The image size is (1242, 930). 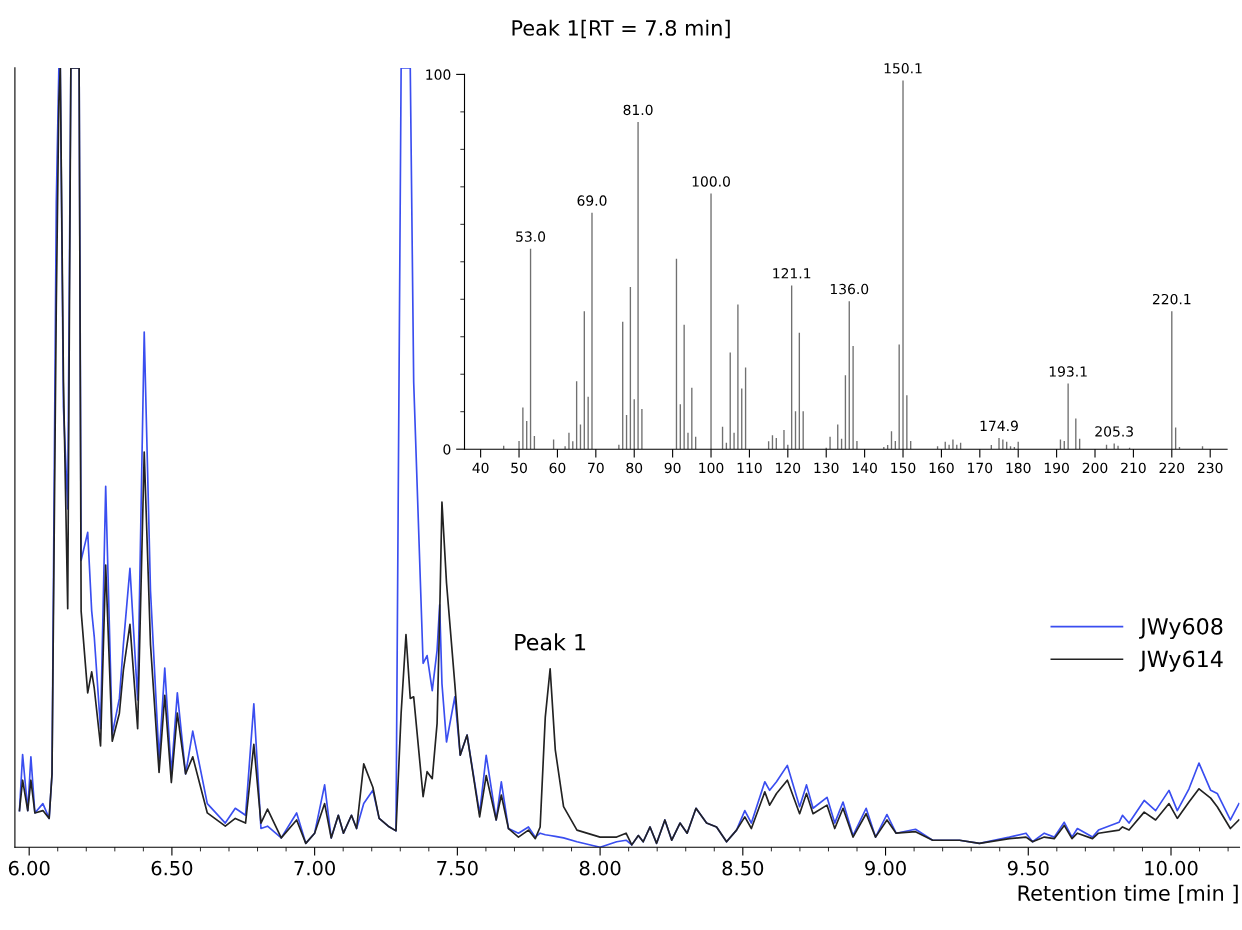 I want to click on x-tick-label: 6.50, so click(x=172, y=868).